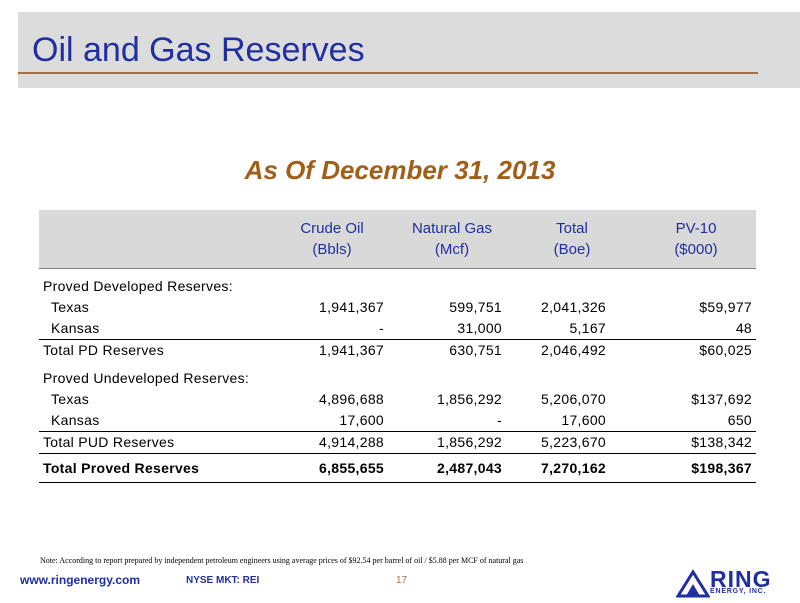  I want to click on column-header-label: PV-10, so click(696, 228).